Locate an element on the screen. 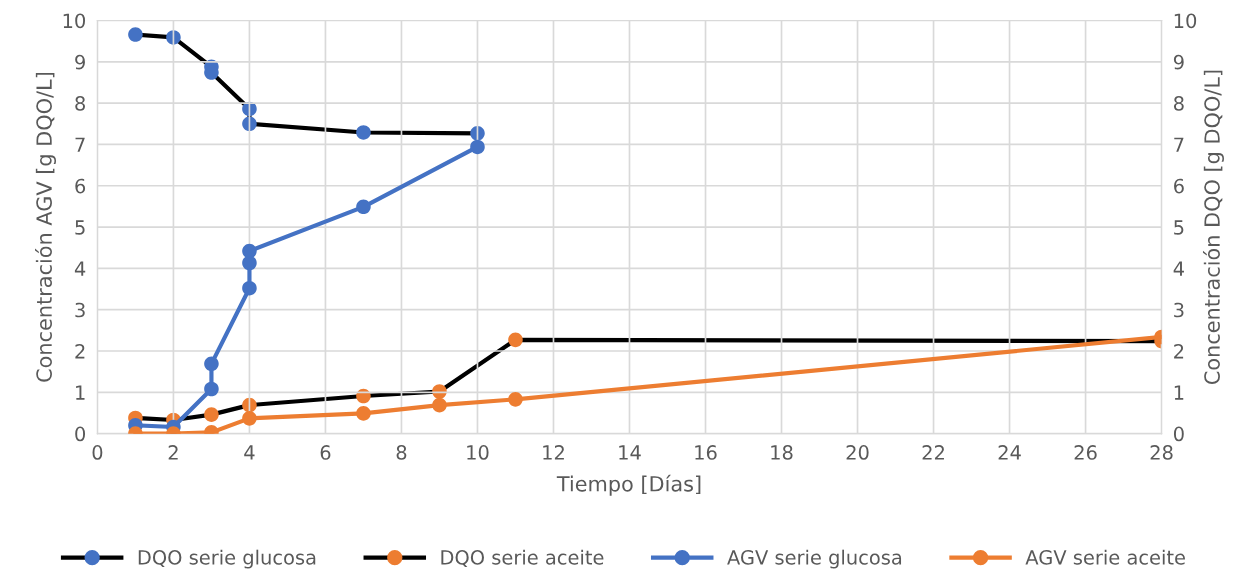 The height and width of the screenshot is (586, 1249). x-tick-label: 28 is located at coordinates (1161, 452).